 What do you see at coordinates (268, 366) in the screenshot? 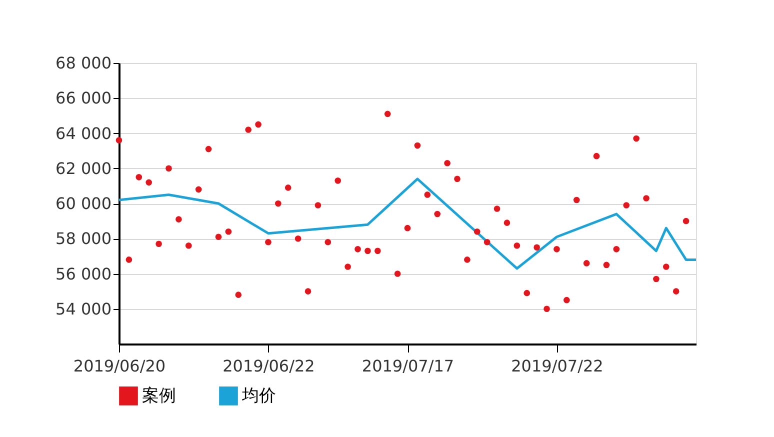
I see `x-tick-label: 2019/06/22` at bounding box center [268, 366].